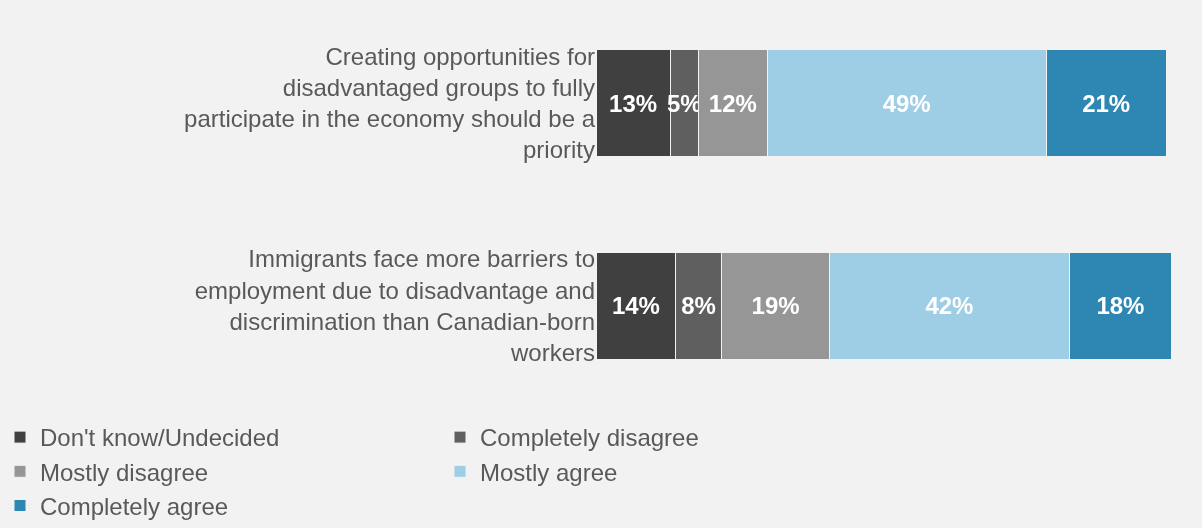 The width and height of the screenshot is (1202, 528). I want to click on legend-label: Completely disagree, so click(589, 438).